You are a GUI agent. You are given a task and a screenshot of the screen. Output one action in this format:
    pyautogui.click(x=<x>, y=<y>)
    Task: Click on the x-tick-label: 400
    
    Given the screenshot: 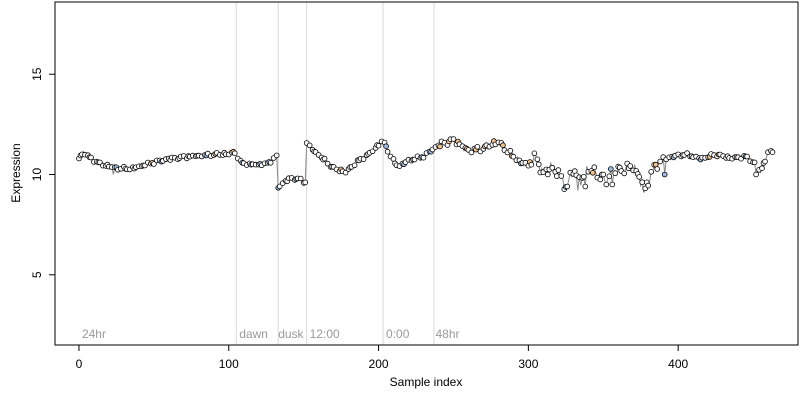 What is the action you would take?
    pyautogui.click(x=678, y=364)
    